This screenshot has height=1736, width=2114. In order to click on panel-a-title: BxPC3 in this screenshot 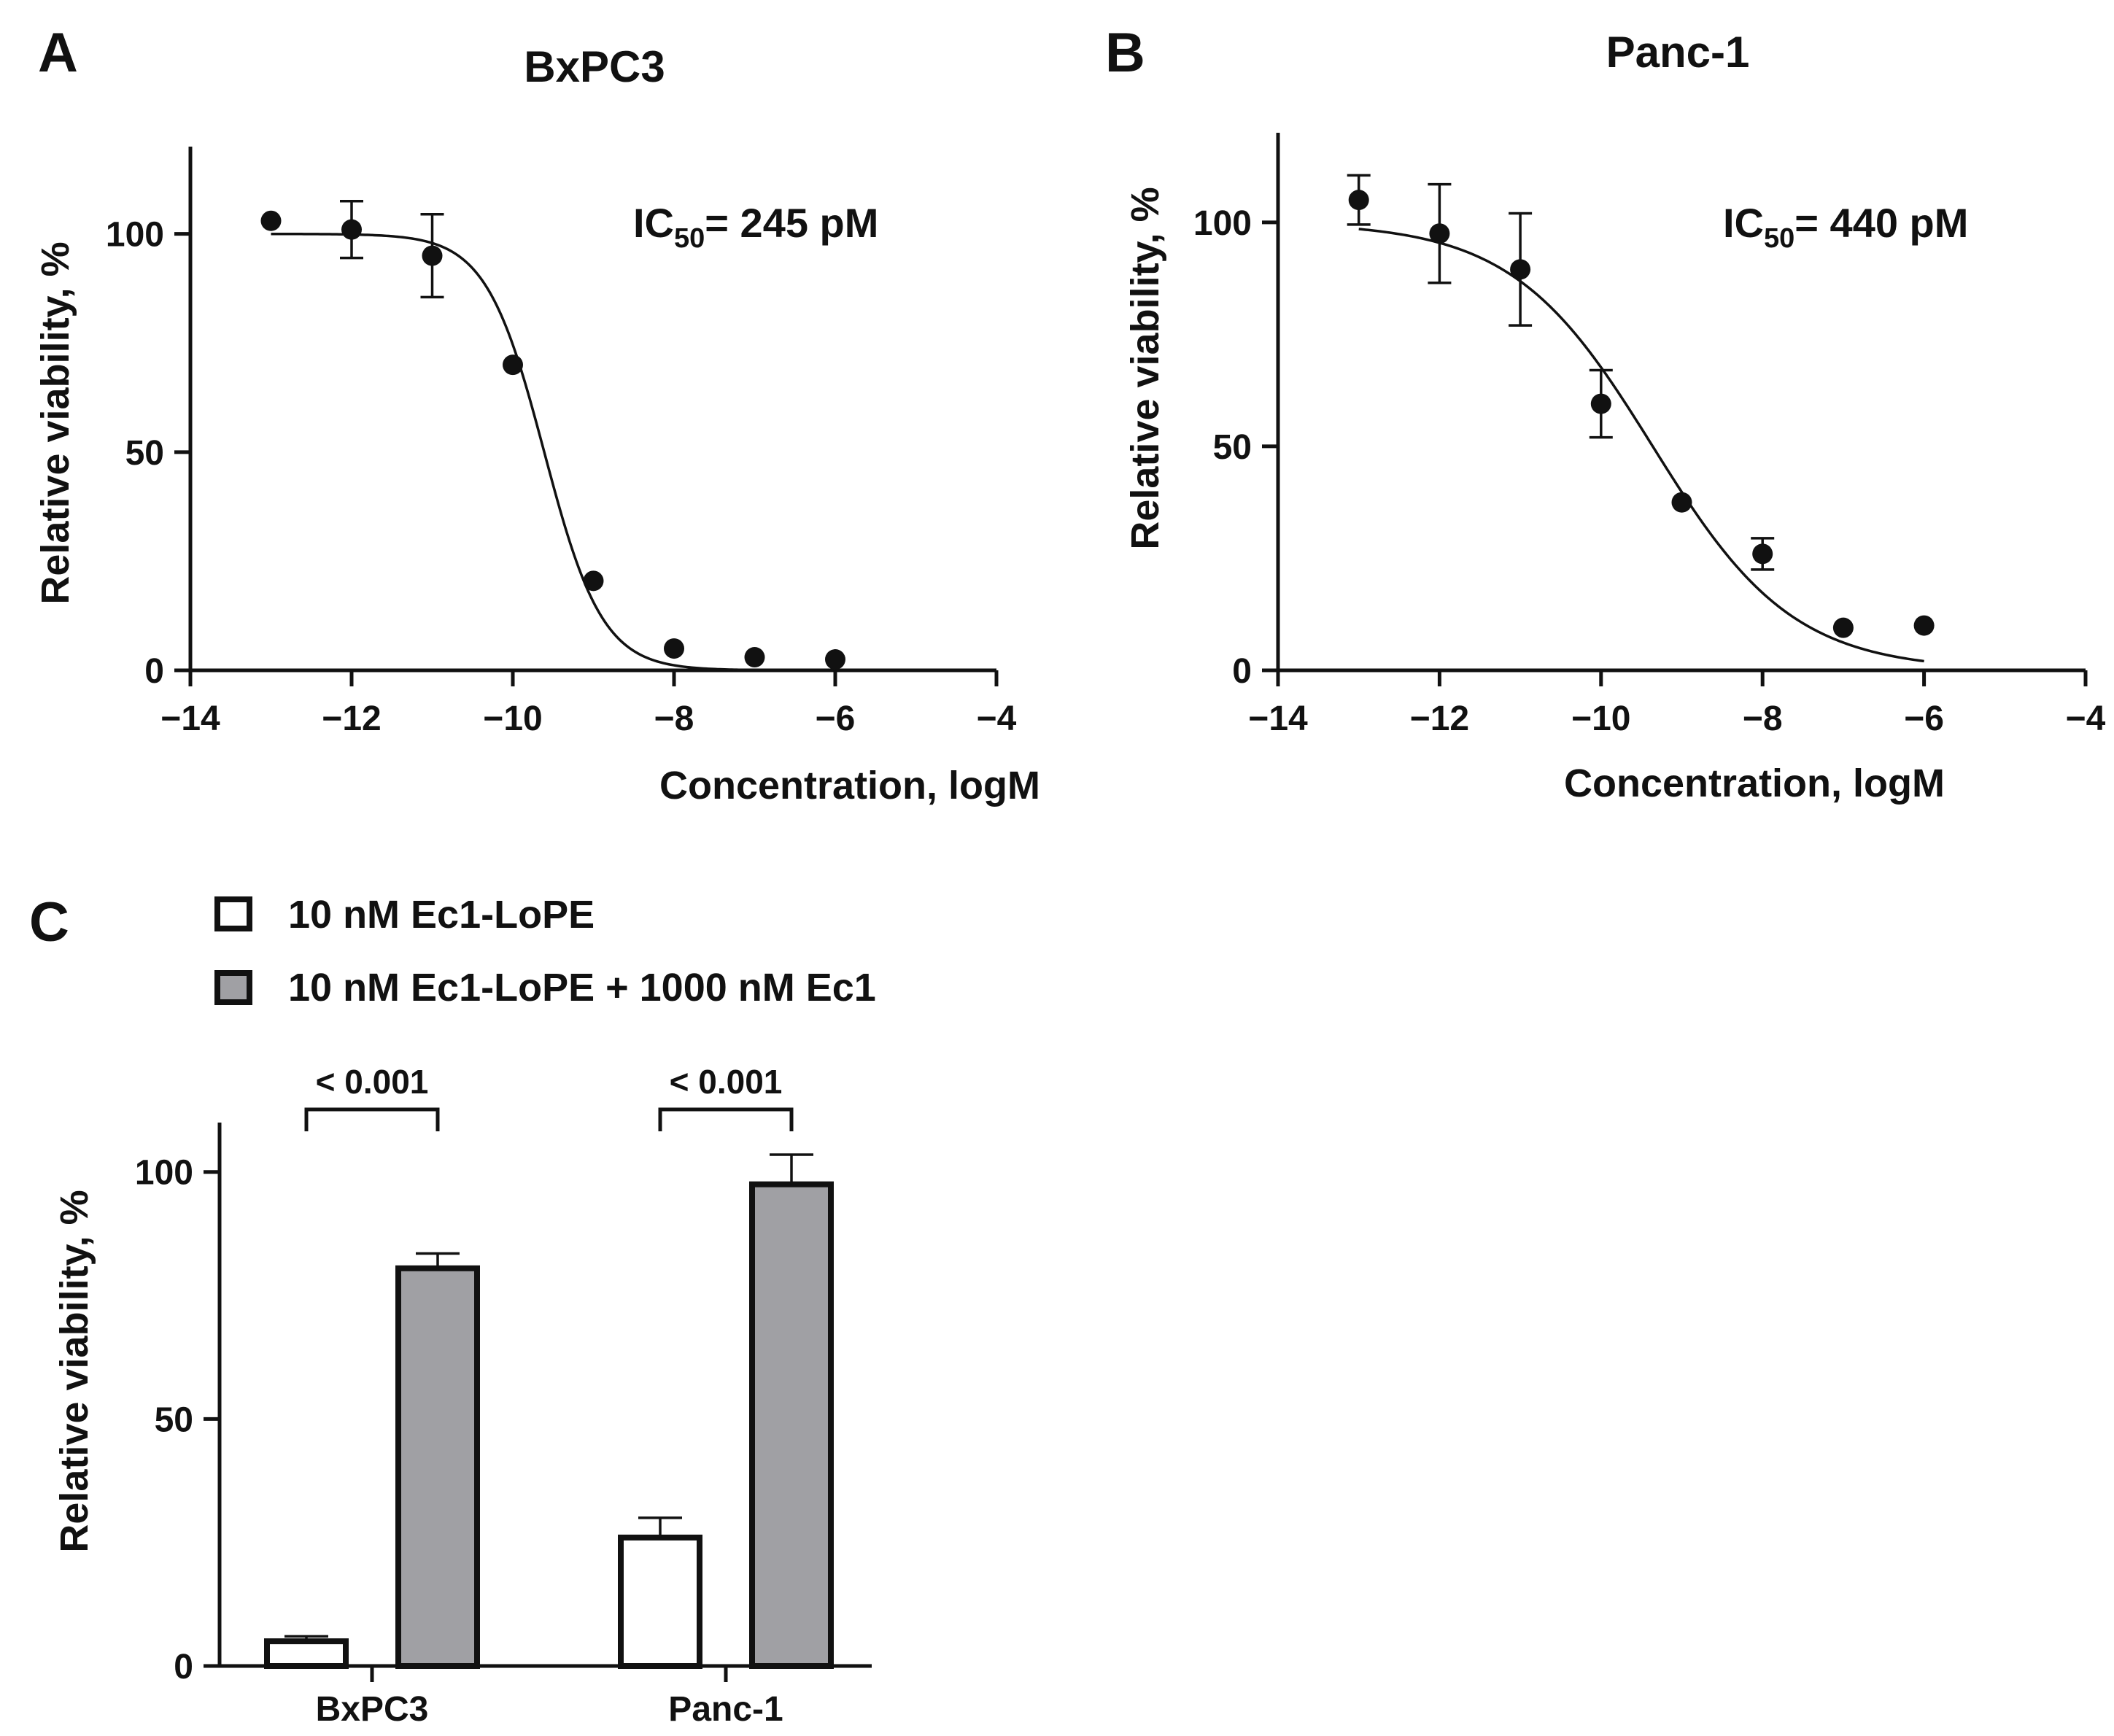, I will do `click(594, 66)`.